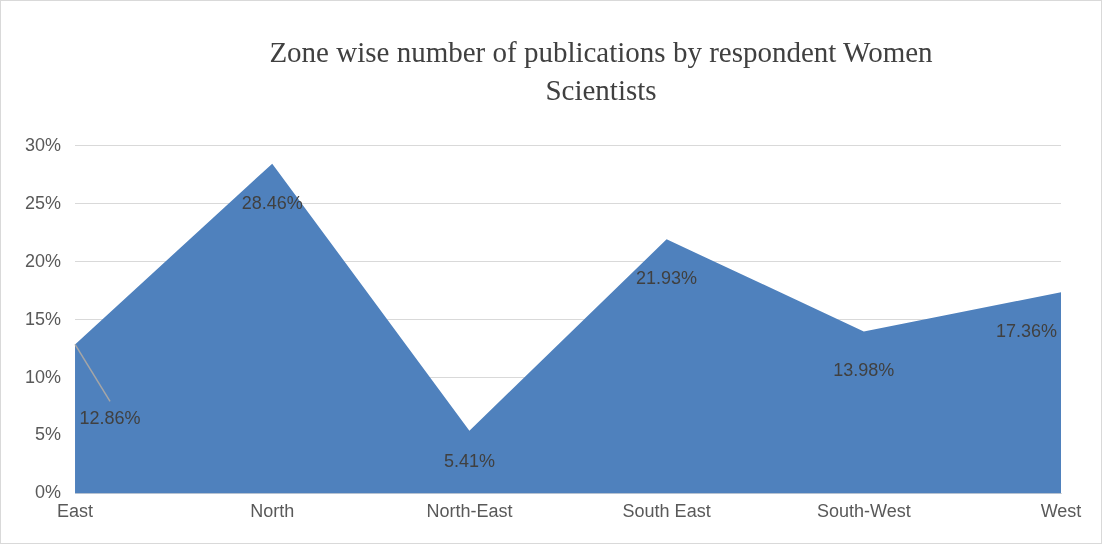  Describe the element at coordinates (272, 511) in the screenshot. I see `x-tick-label: North` at that location.